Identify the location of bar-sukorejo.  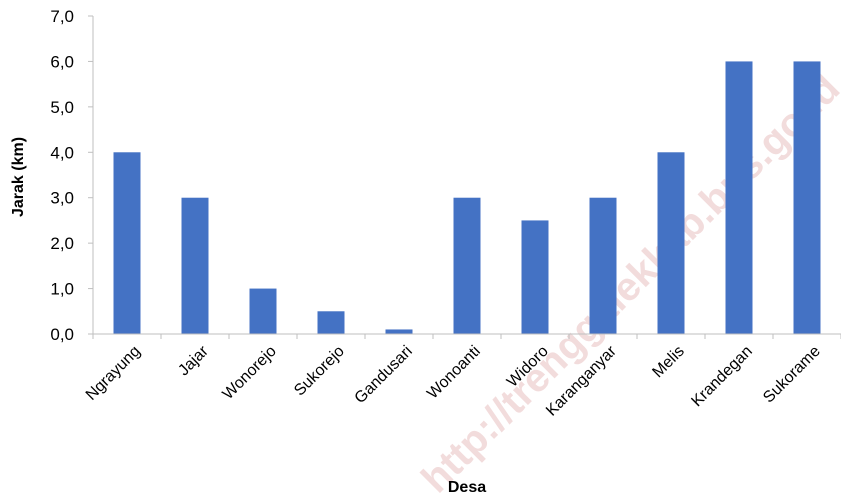
(331, 322).